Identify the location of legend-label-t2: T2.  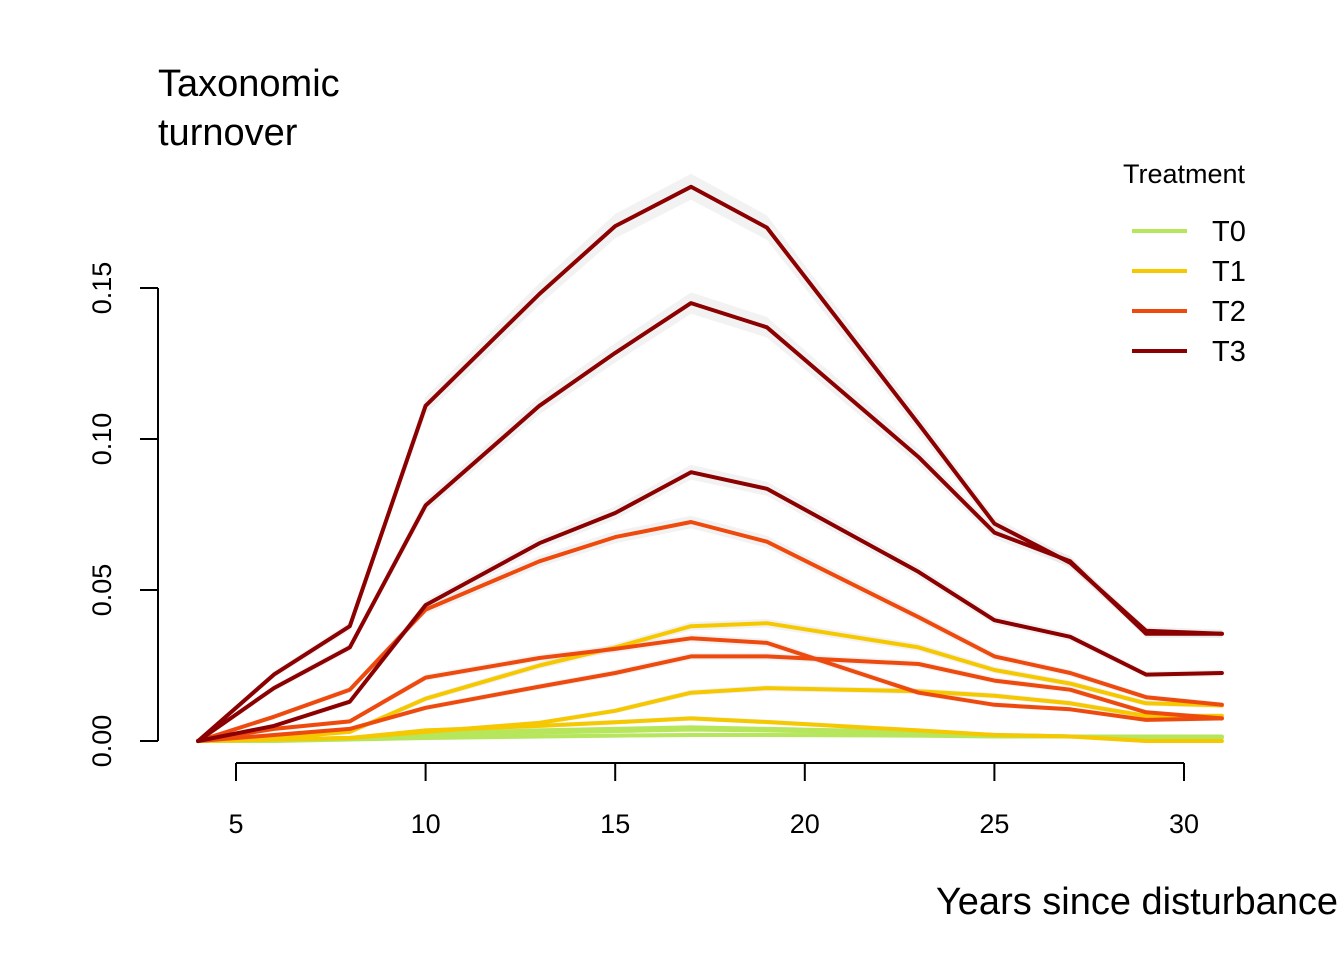
(1229, 312).